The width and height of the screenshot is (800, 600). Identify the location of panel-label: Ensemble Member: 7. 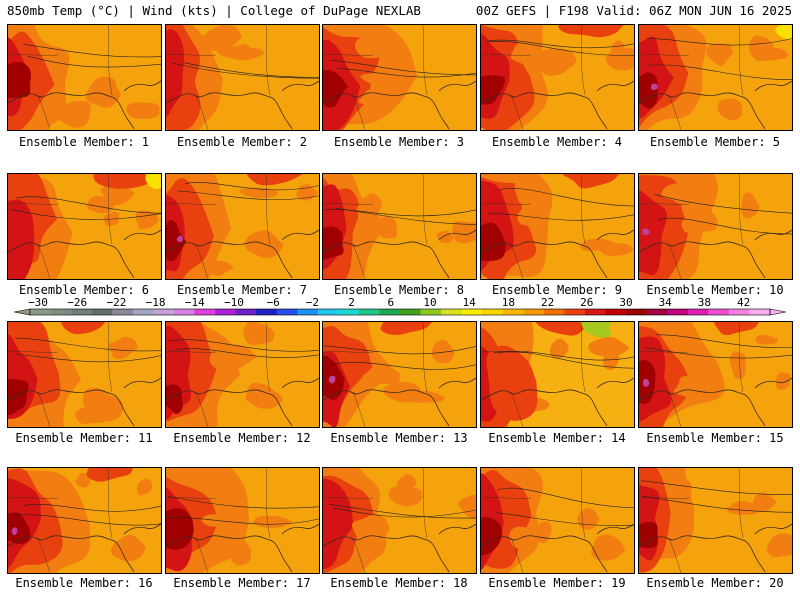
(242, 290).